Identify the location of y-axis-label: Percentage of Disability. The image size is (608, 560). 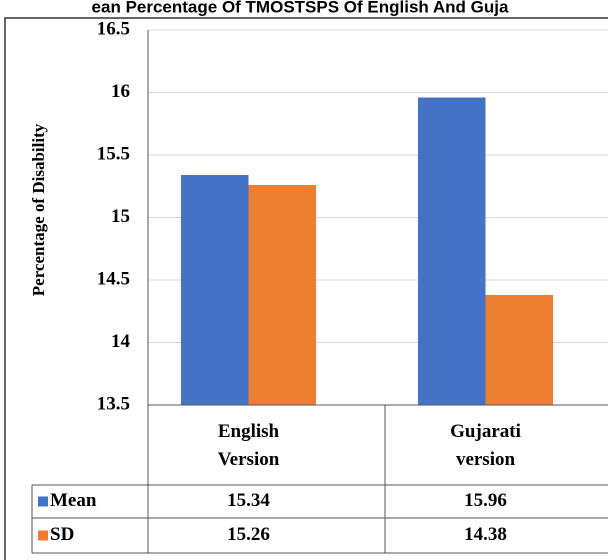
(38, 209).